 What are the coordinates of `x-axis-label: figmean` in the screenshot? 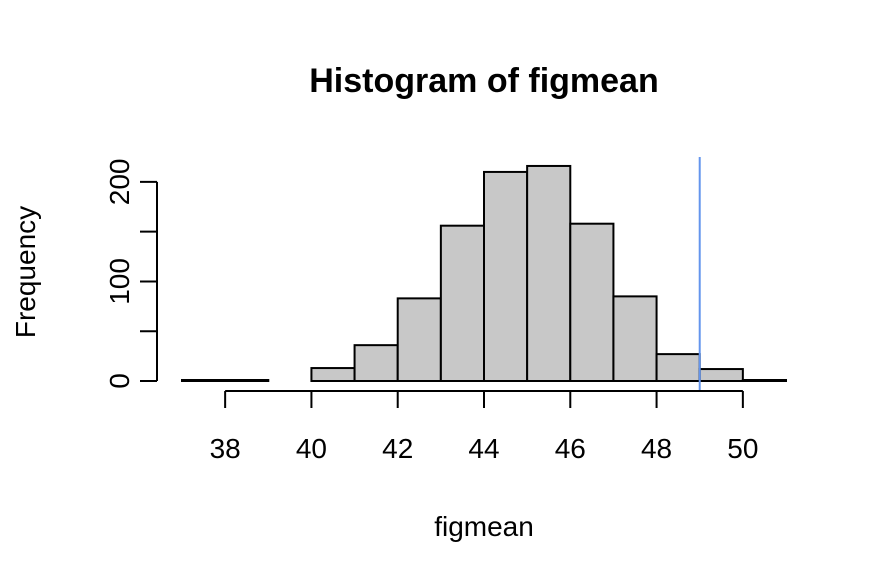 It's located at (484, 526).